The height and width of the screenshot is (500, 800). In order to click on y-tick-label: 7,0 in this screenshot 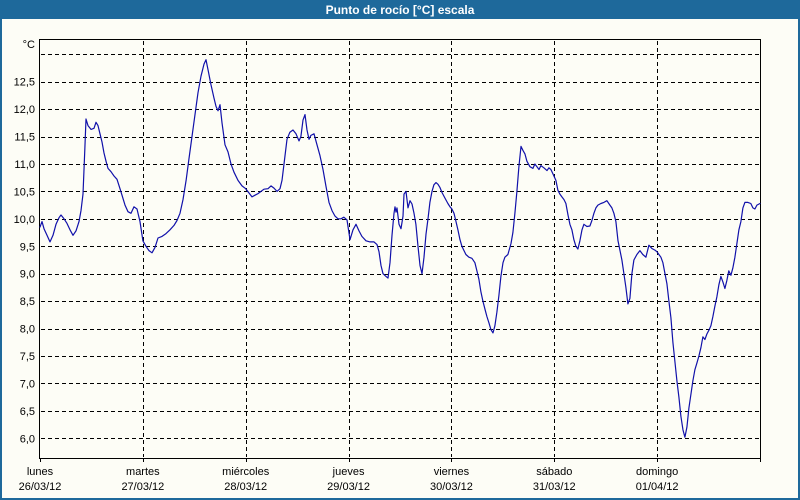, I will do `click(27, 384)`.